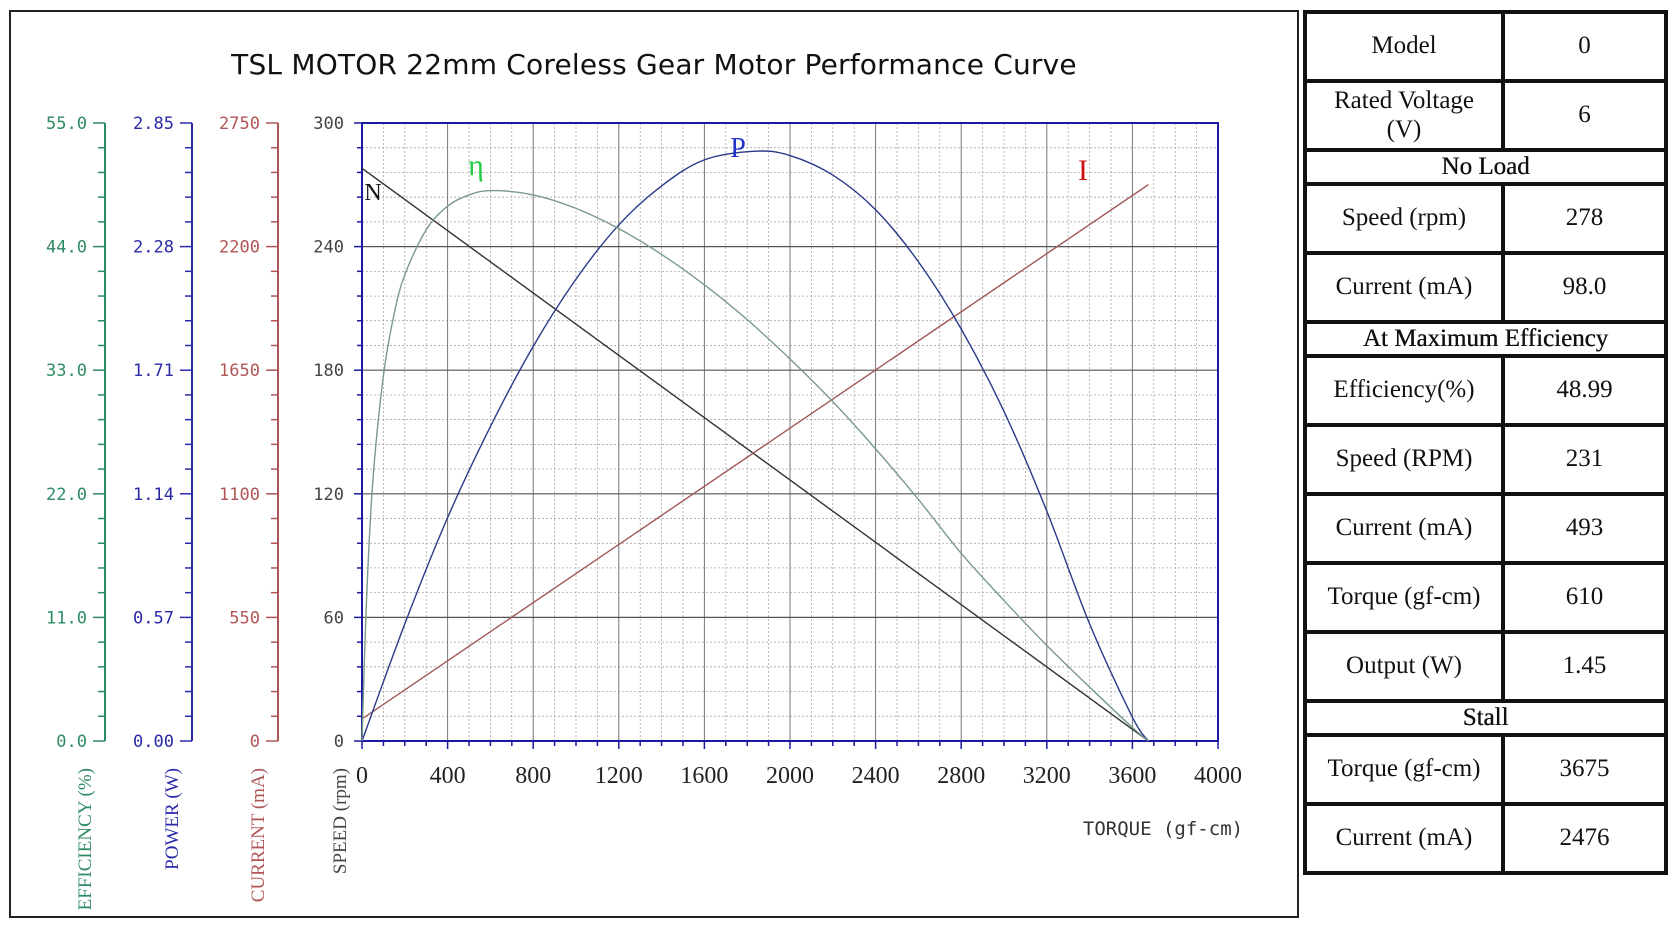 The width and height of the screenshot is (1674, 928). I want to click on efficiency-tick-label: 33.0, so click(66, 371).